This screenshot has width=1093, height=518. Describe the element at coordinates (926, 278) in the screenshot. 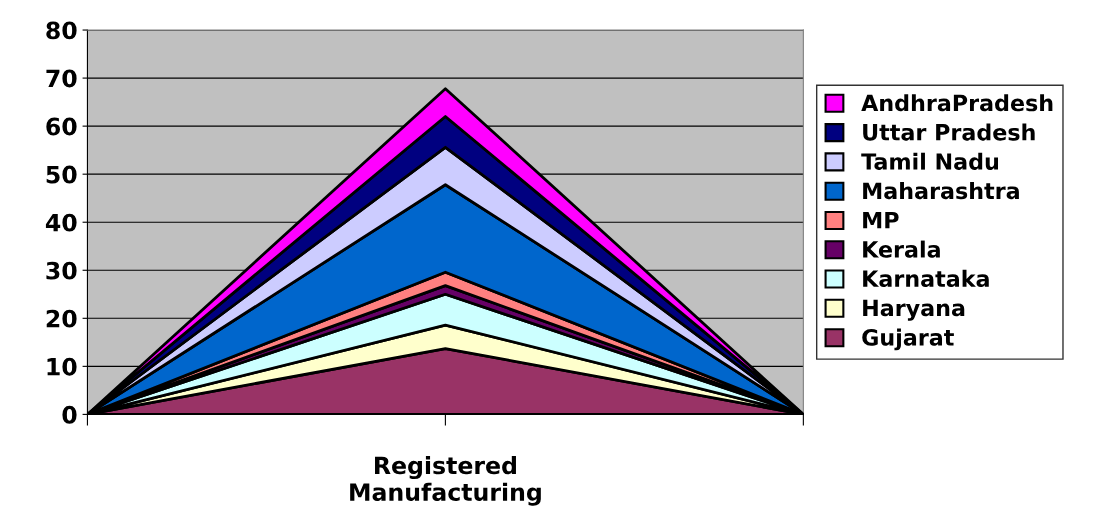

I see `legend-label: Karnataka` at that location.